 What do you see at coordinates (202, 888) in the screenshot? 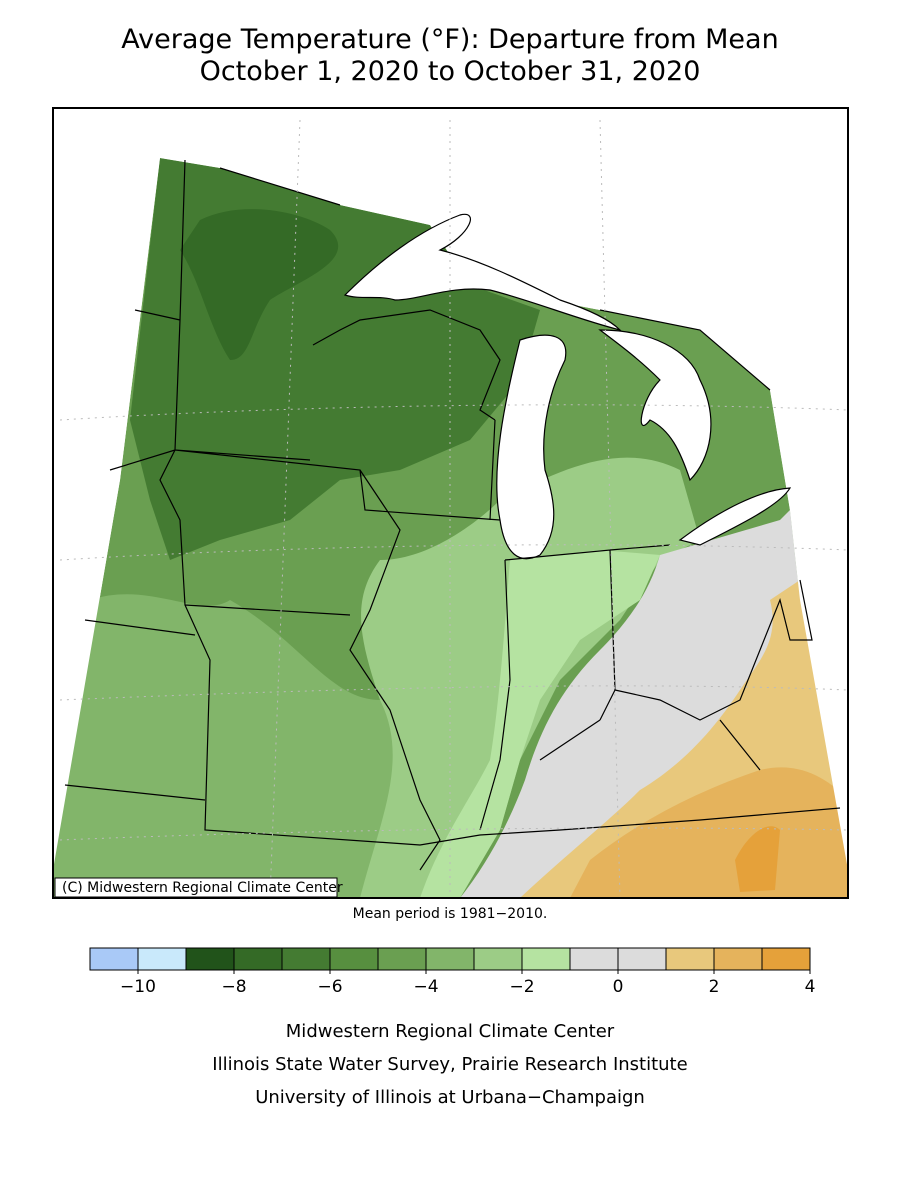
I see `copyright: (C) Midwestern Regional Climate Center` at bounding box center [202, 888].